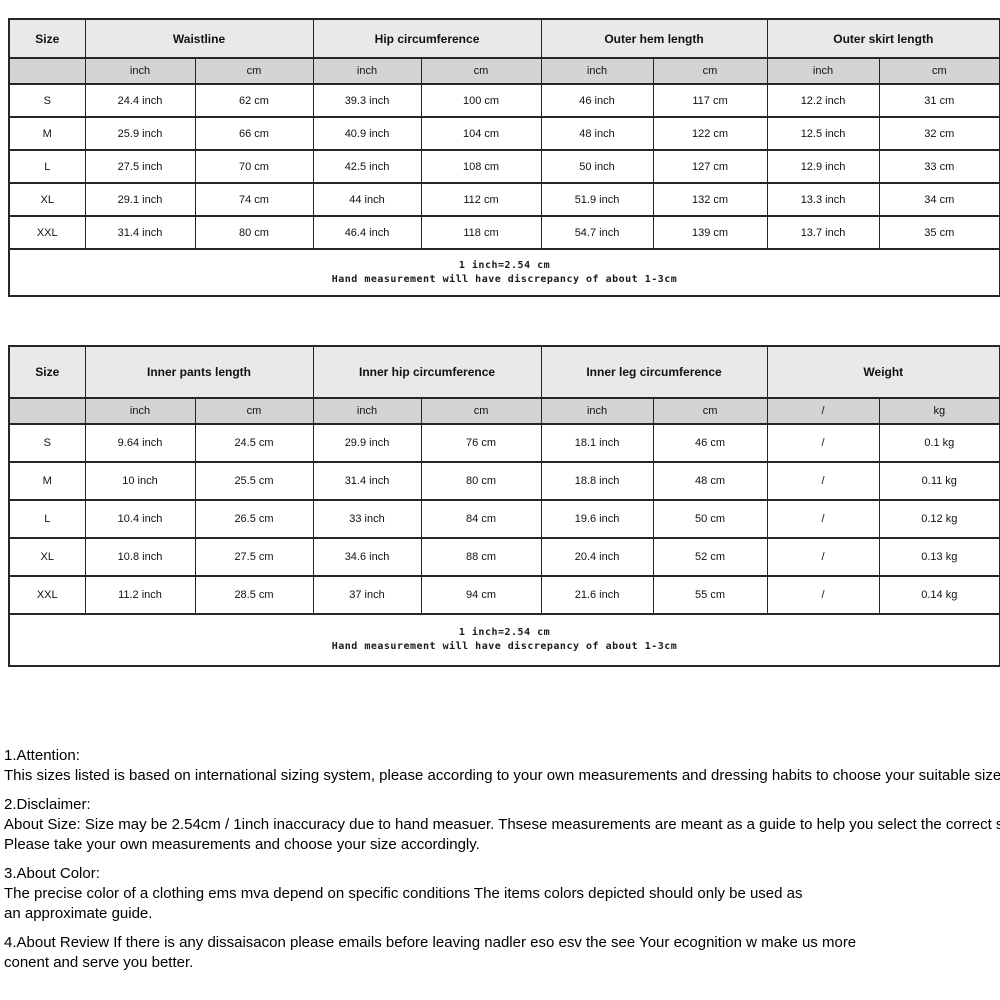 The width and height of the screenshot is (1000, 1000). I want to click on measure-group-header: Outer hem length, so click(654, 38).